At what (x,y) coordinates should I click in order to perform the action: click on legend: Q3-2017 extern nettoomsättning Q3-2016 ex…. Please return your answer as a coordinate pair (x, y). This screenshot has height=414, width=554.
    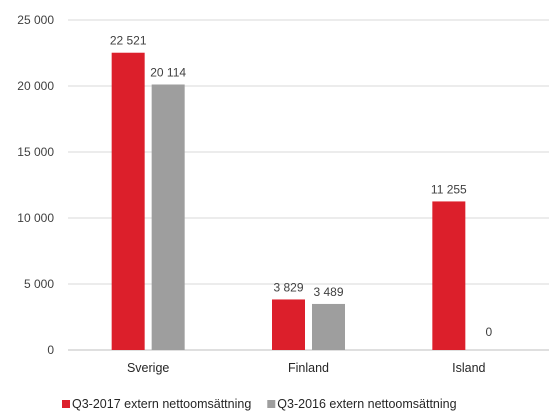
    Looking at the image, I should click on (259, 404).